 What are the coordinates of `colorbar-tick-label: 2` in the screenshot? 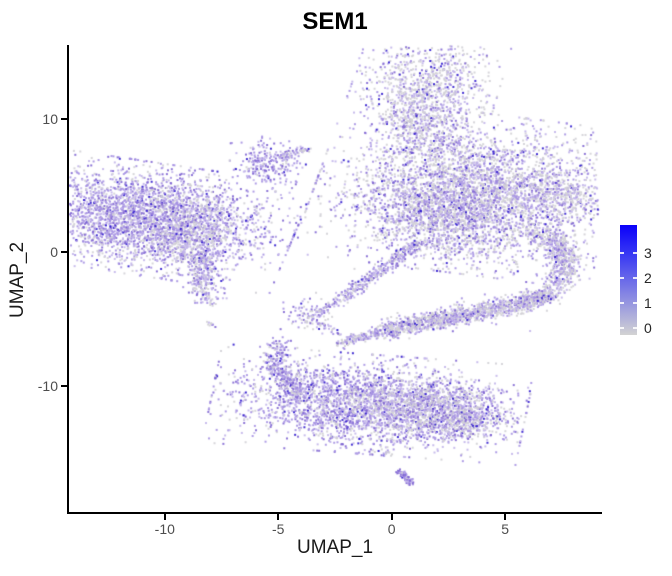 It's located at (648, 277).